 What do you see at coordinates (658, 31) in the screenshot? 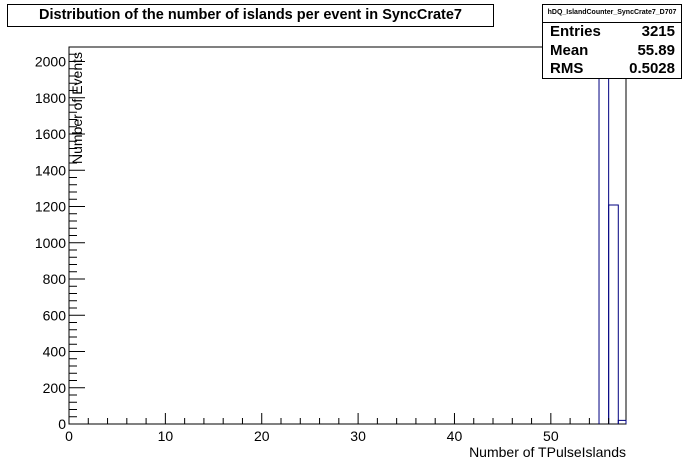
I see `stats-entries-value: 3215` at bounding box center [658, 31].